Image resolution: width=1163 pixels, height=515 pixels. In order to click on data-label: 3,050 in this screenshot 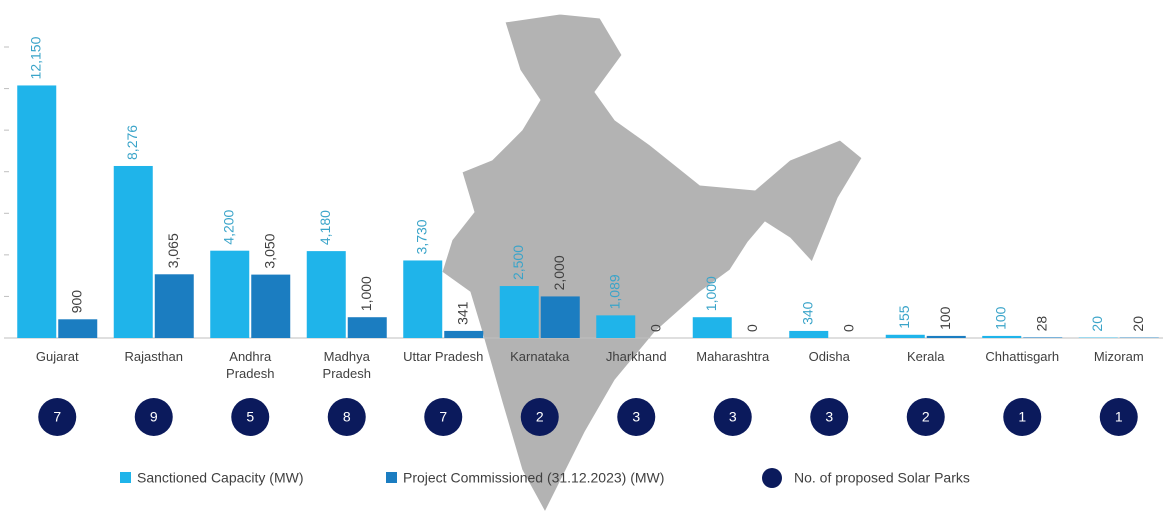, I will do `click(269, 250)`.